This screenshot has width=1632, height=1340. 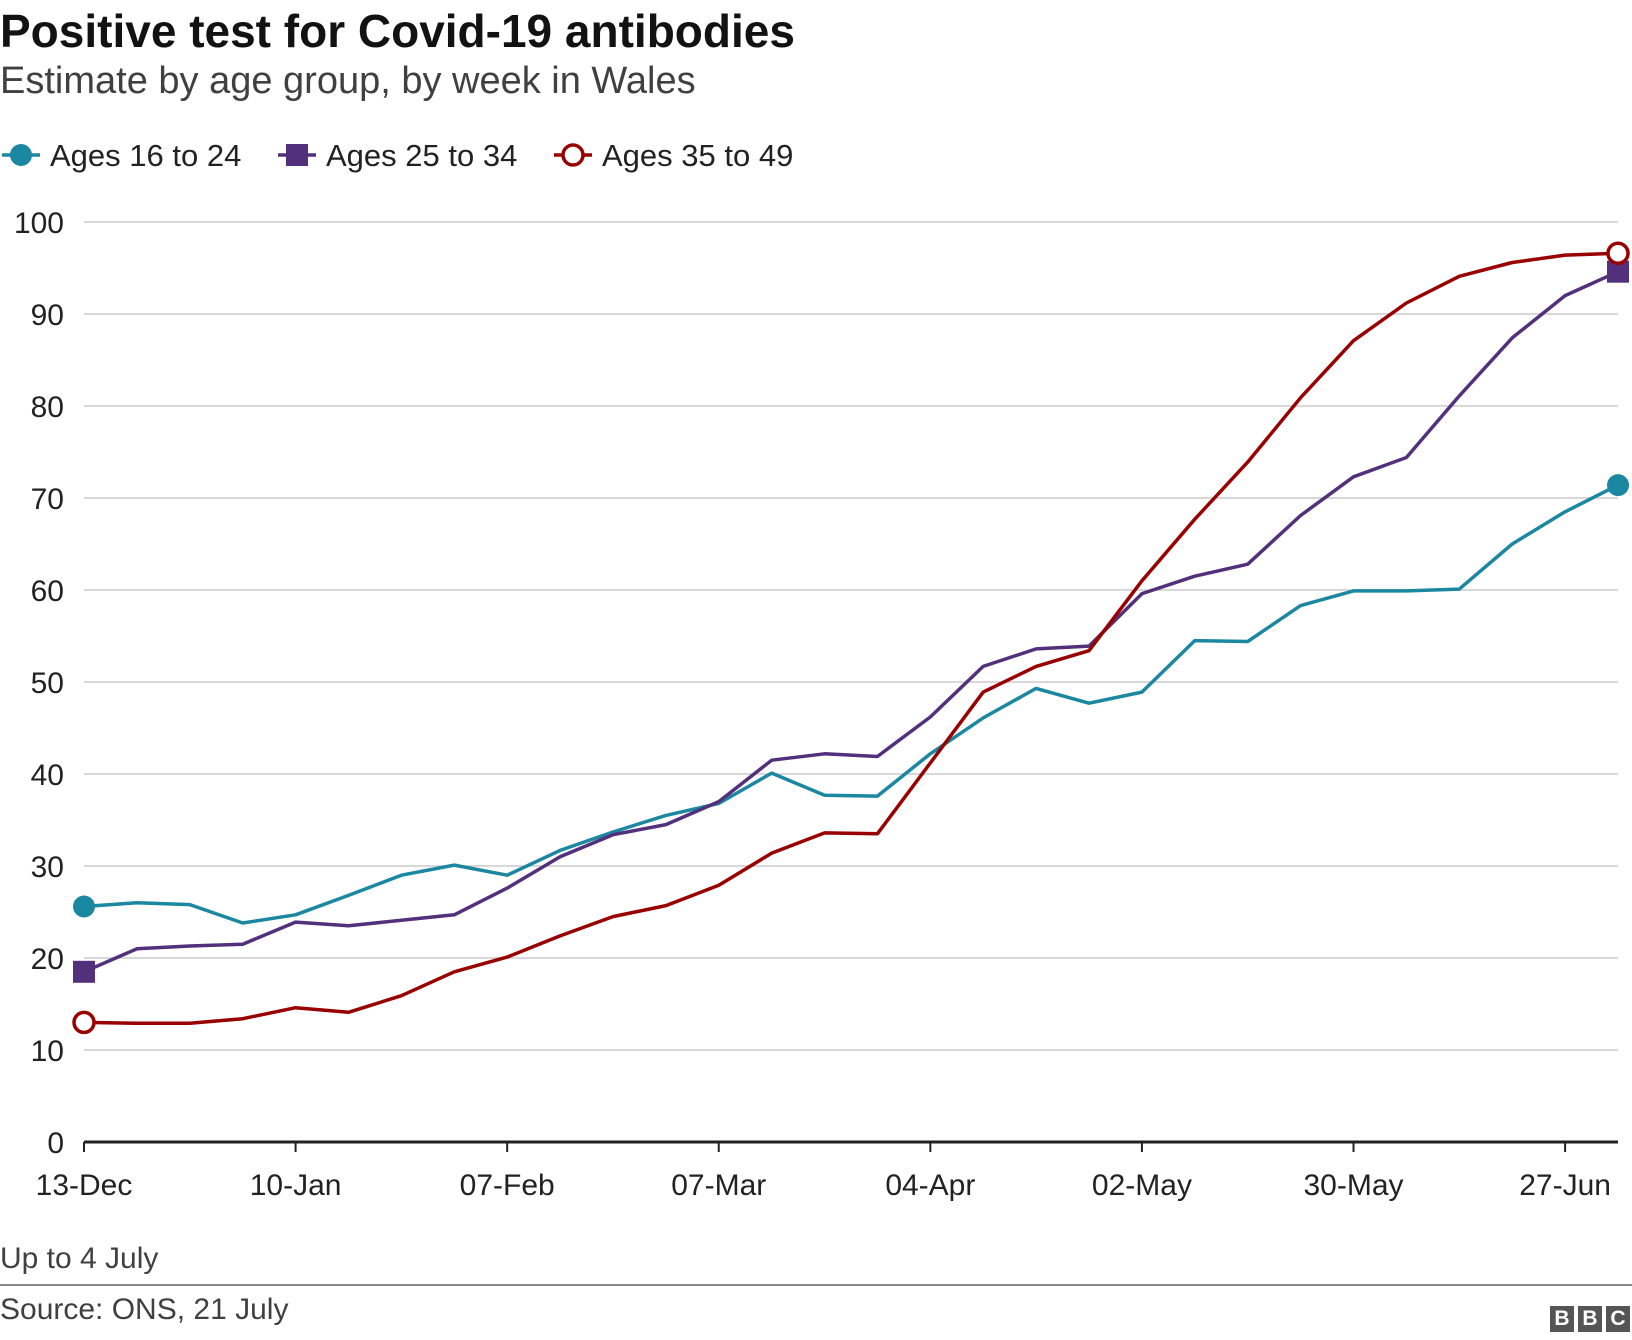 I want to click on legend-label: Ages 16 to 24, so click(x=145, y=155).